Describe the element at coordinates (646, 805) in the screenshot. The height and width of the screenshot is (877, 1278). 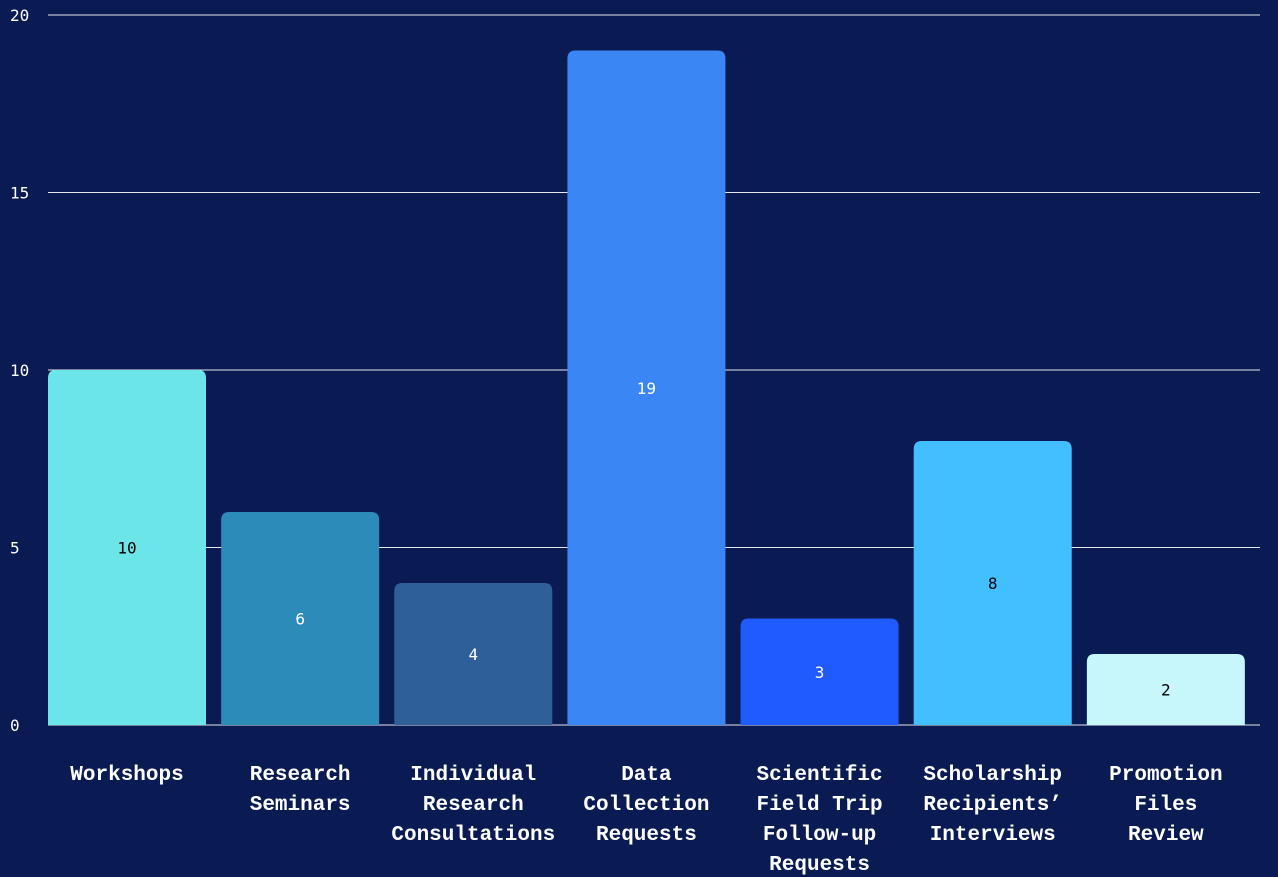
I see `x-category-label: Data Collection Requests` at that location.